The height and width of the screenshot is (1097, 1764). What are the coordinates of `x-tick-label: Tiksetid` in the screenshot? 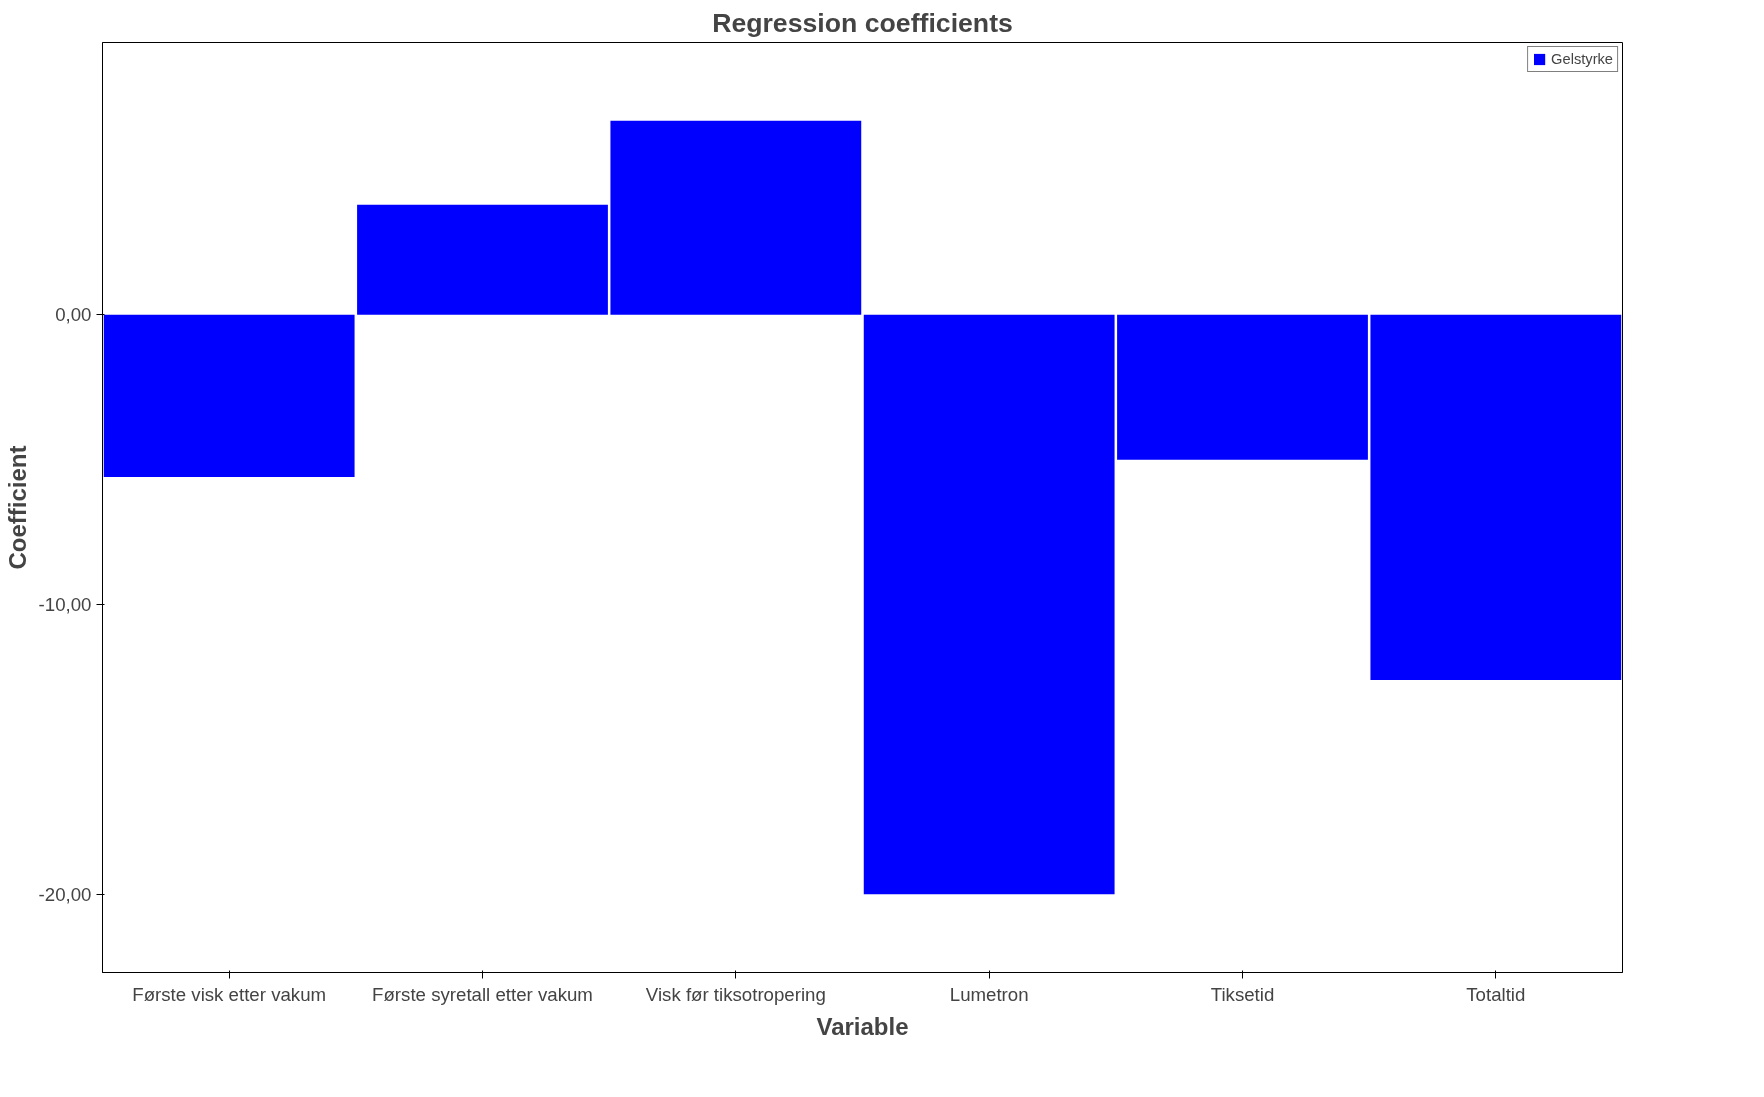 It's located at (1242, 994).